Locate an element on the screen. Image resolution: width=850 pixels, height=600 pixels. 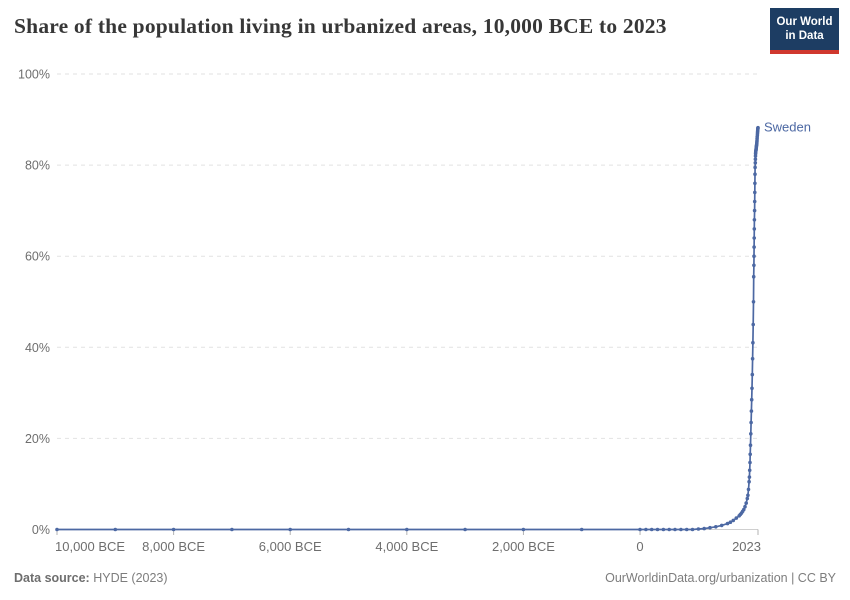
owid-logo-line2: in Data is located at coordinates (804, 36).